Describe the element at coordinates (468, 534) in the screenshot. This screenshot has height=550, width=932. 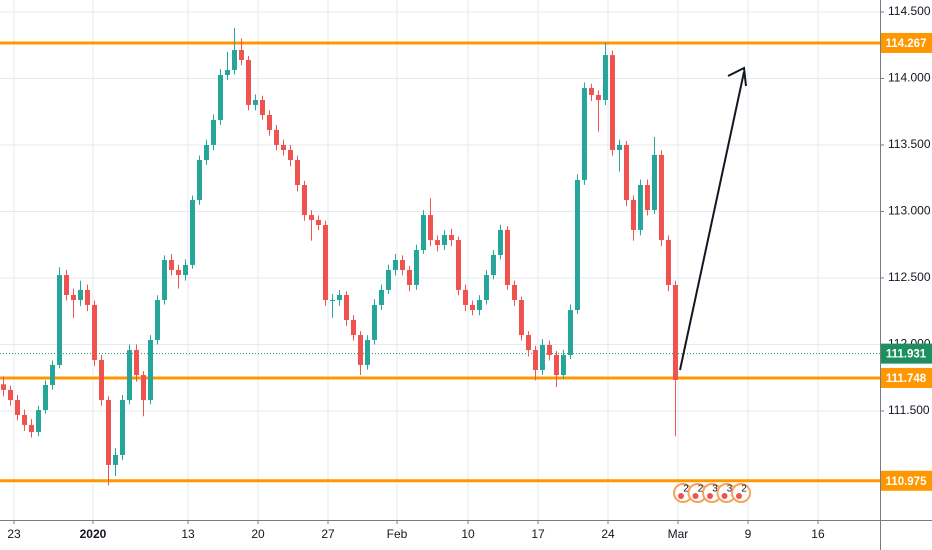
I see `x-tick-label: 10` at that location.